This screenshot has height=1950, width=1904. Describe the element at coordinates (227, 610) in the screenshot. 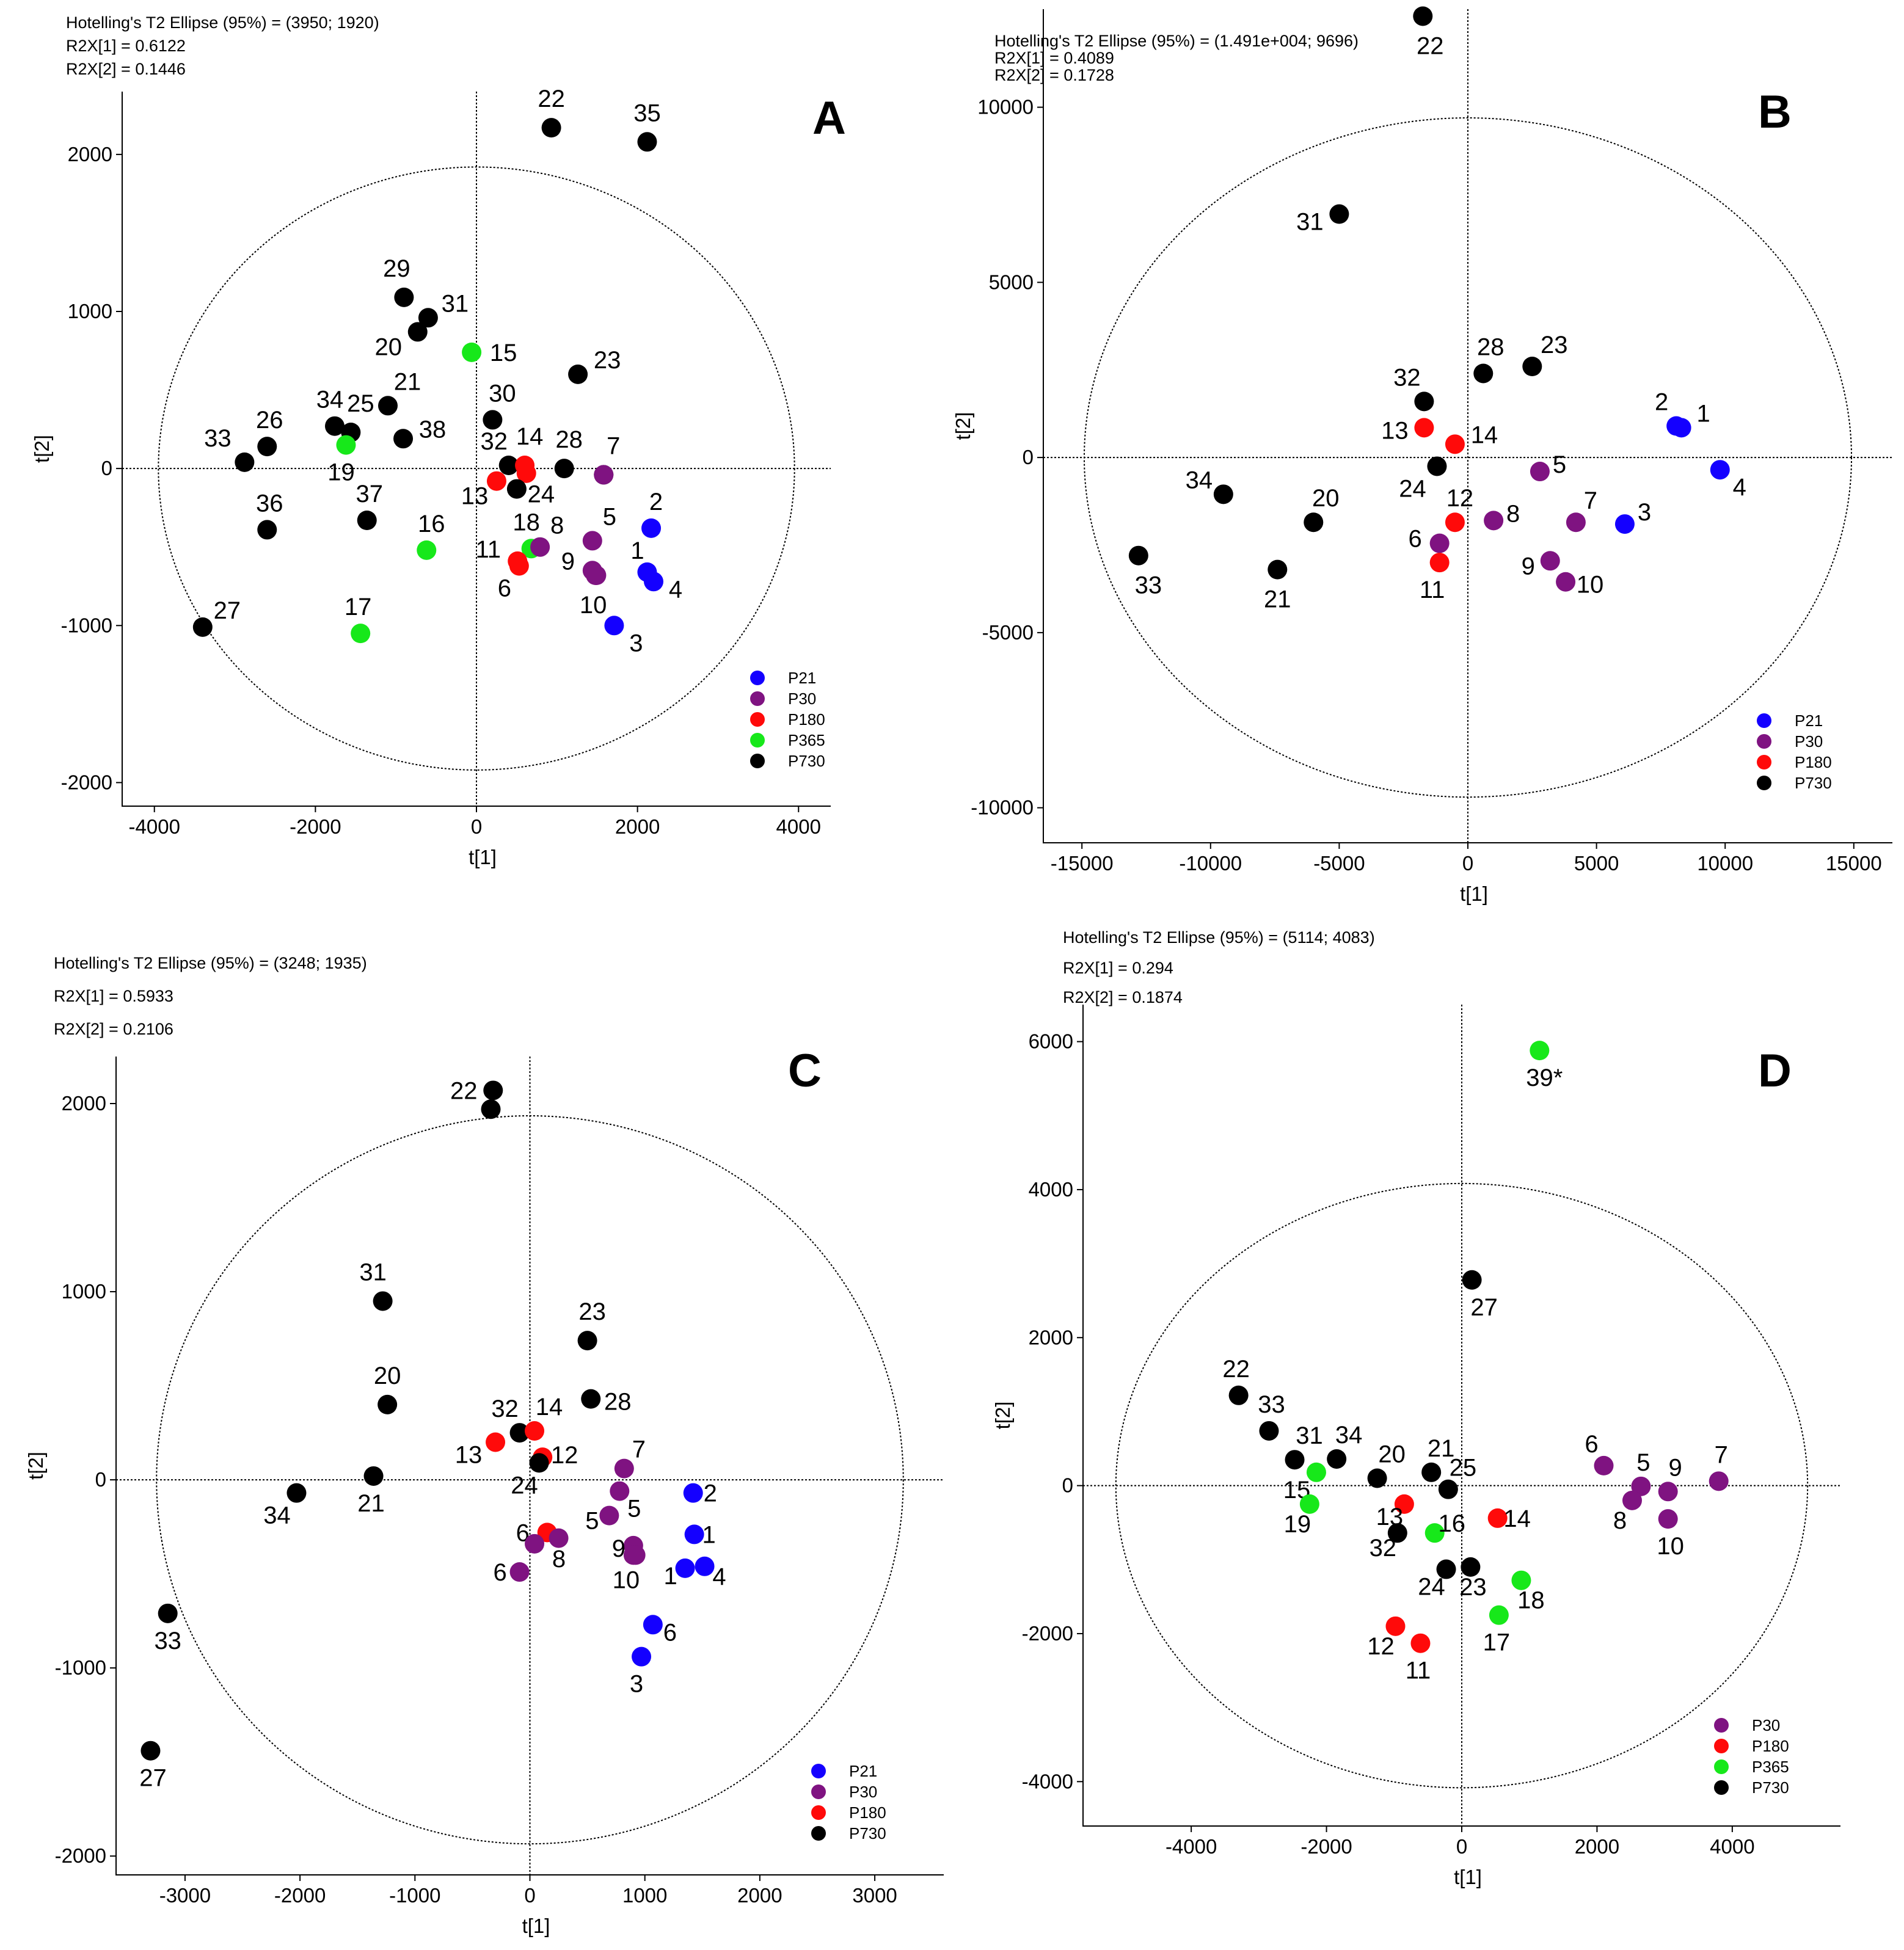

I see `panel-a-point-label: 27` at that location.